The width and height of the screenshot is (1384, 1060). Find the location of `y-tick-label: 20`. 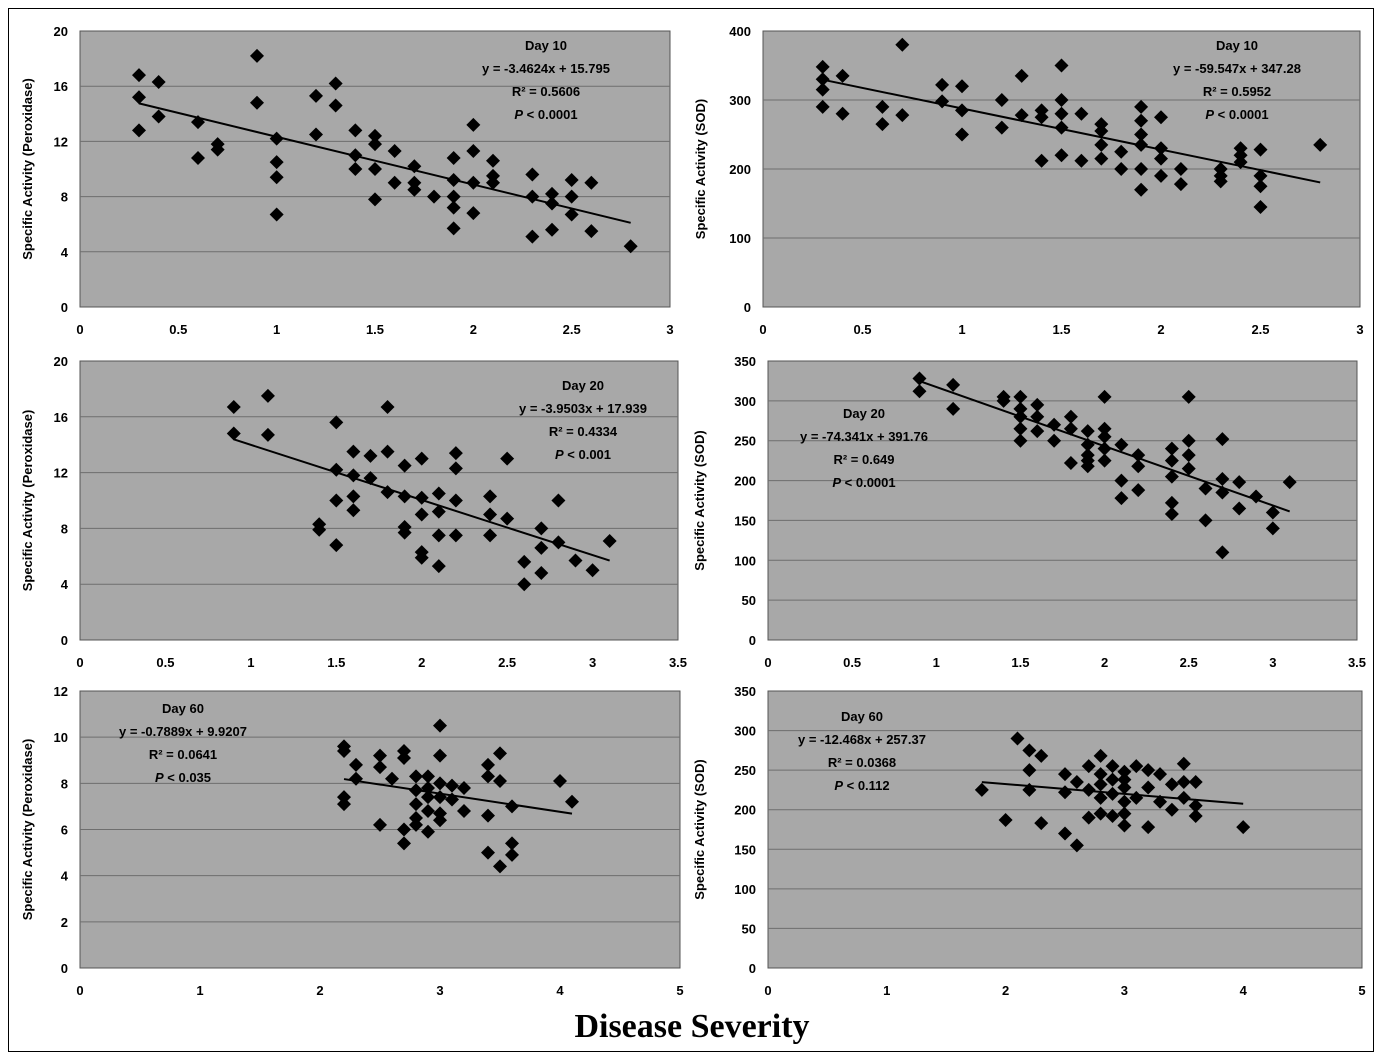

y-tick-label: 20 is located at coordinates (61, 31).